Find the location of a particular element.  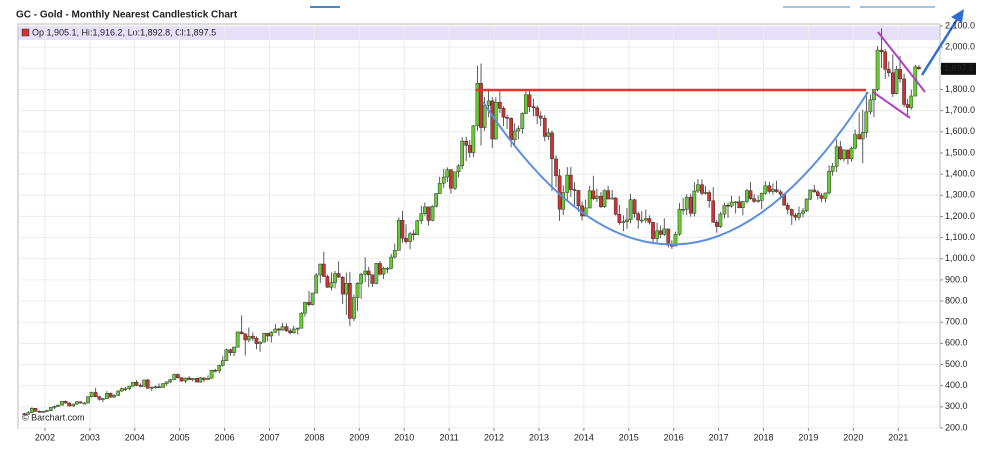

x-tick-label: 2008 is located at coordinates (314, 437).